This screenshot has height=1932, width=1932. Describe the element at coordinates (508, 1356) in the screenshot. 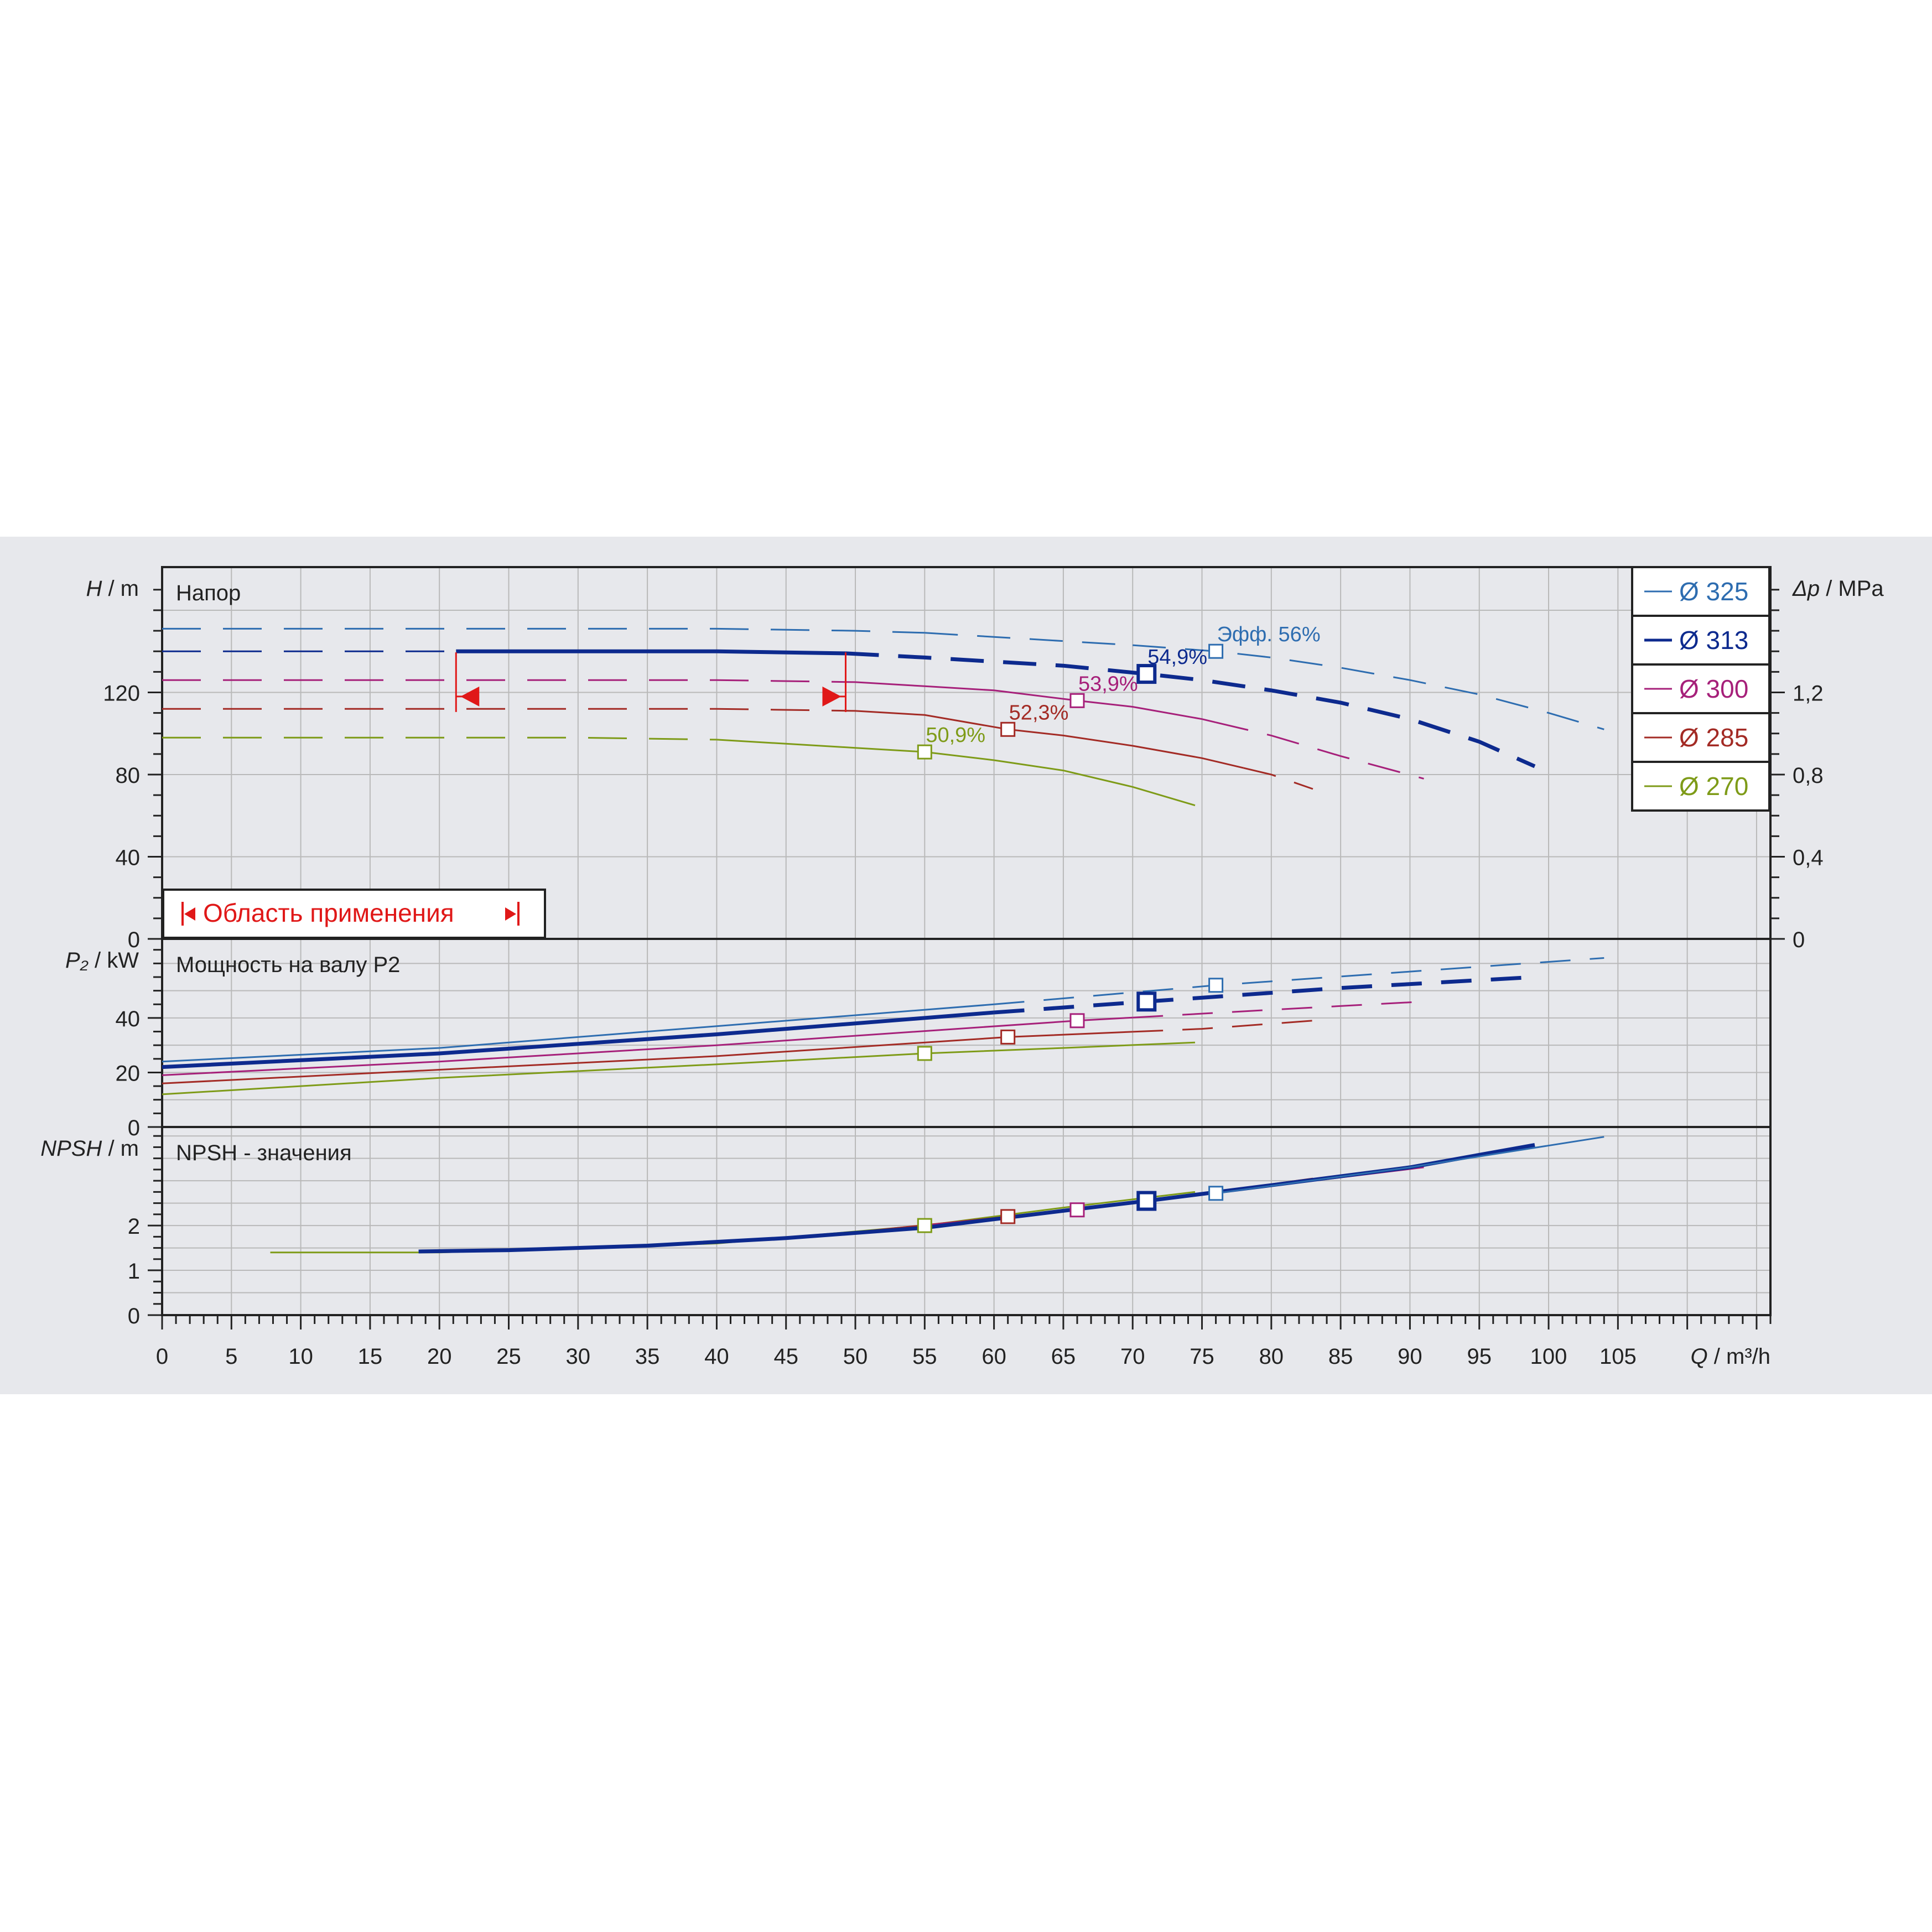

I see `x-tick-label: 25` at that location.